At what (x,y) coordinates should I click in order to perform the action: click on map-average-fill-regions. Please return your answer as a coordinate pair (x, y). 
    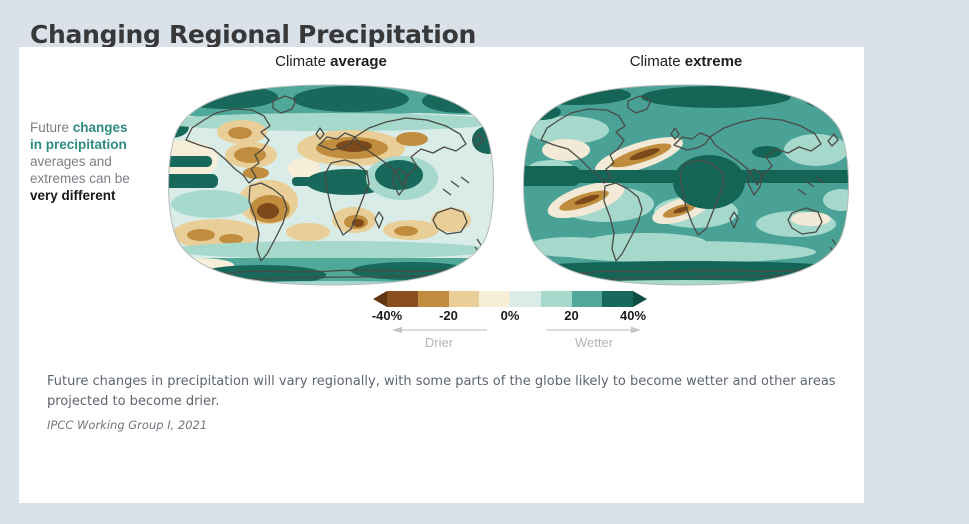
    Looking at the image, I should click on (331, 185).